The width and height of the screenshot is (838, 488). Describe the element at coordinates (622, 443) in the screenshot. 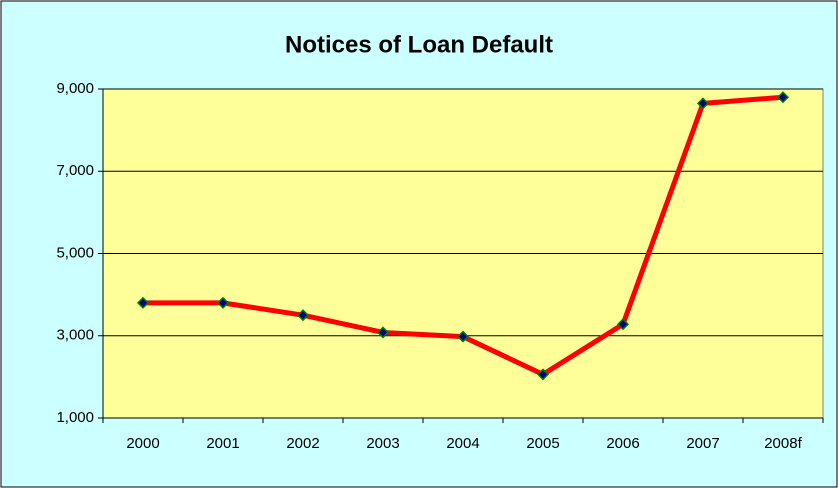

I see `x-tick-label: 2006` at that location.